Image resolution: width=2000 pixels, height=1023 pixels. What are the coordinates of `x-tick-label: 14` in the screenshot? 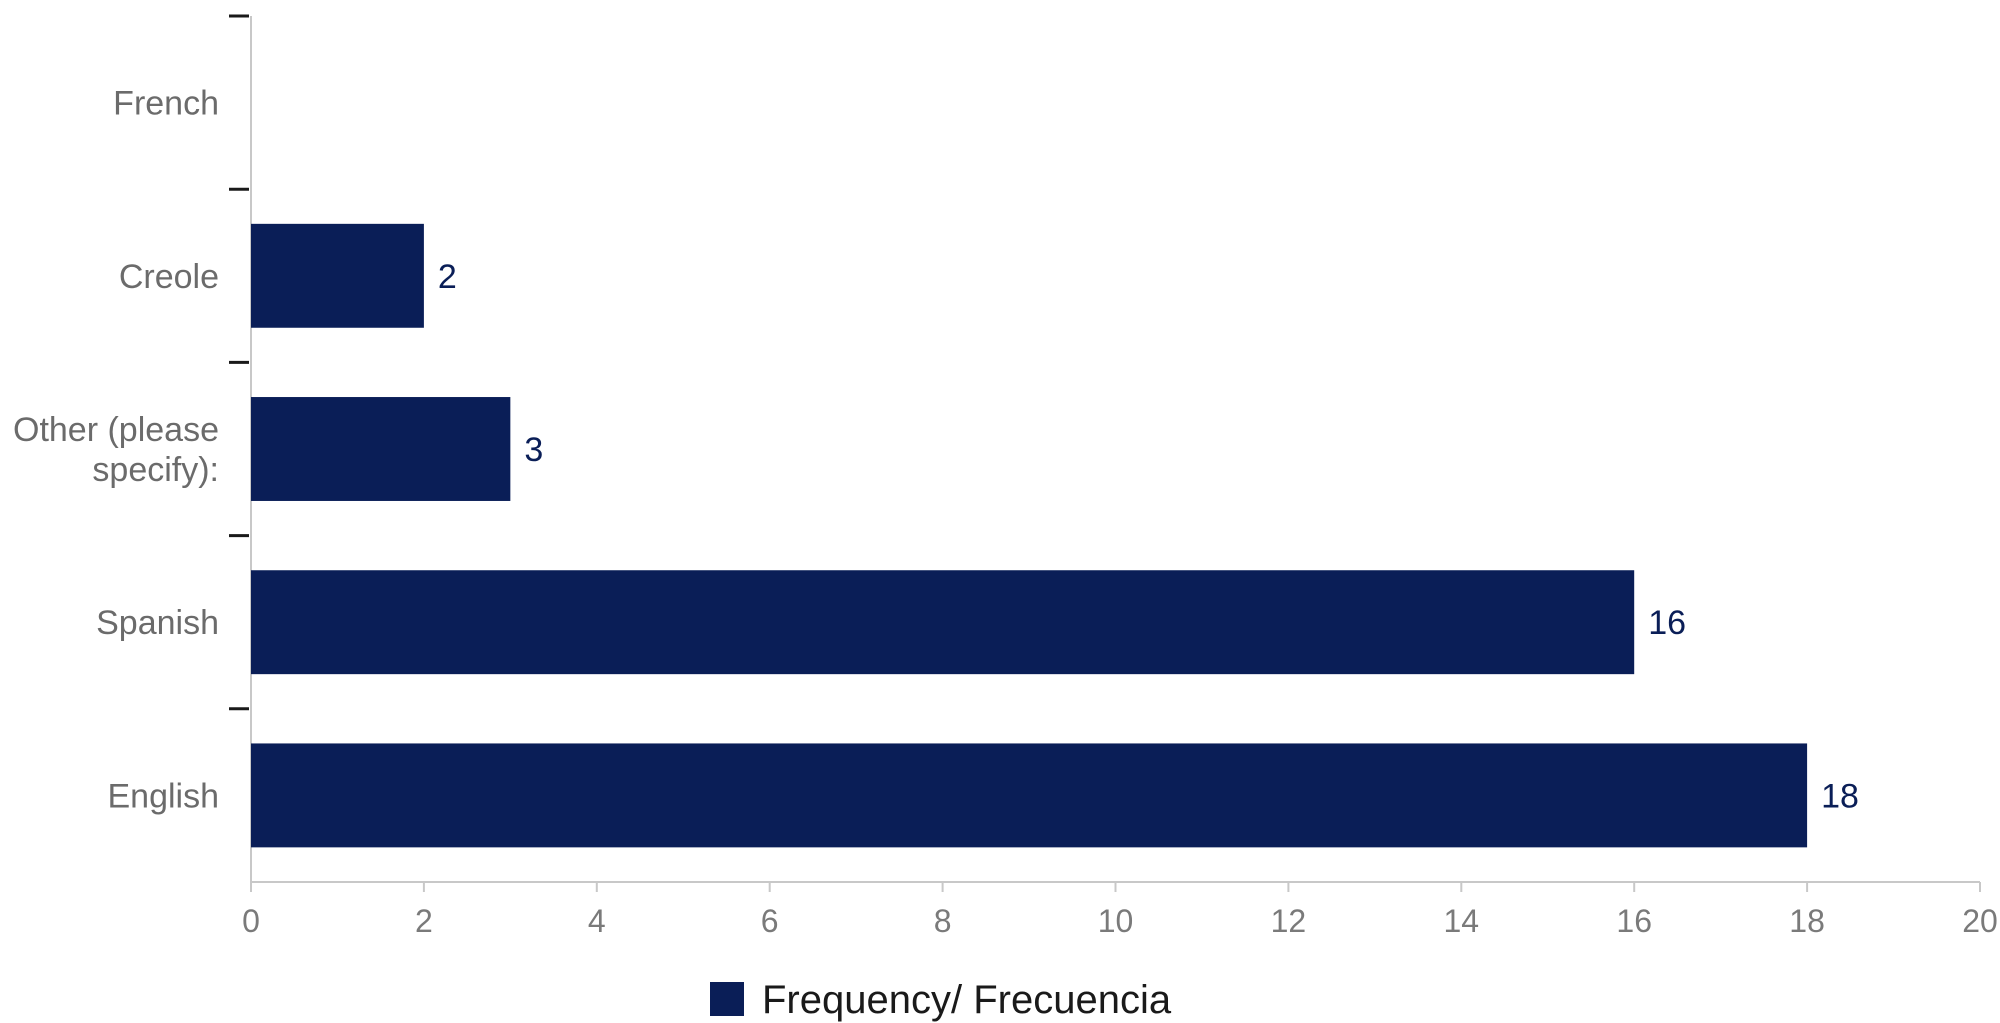 It's located at (1462, 921).